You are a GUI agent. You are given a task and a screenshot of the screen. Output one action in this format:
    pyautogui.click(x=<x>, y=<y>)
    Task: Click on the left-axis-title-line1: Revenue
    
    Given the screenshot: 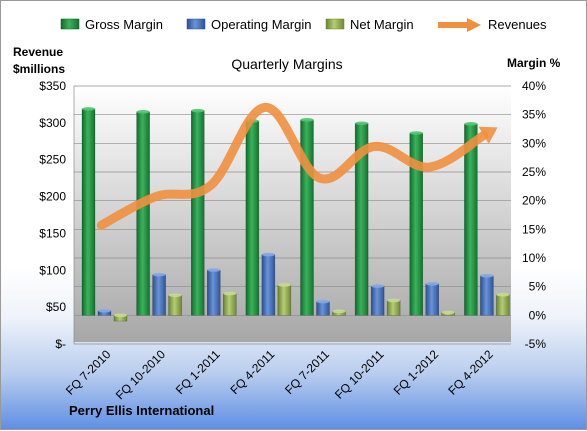 What is the action you would take?
    pyautogui.click(x=38, y=52)
    